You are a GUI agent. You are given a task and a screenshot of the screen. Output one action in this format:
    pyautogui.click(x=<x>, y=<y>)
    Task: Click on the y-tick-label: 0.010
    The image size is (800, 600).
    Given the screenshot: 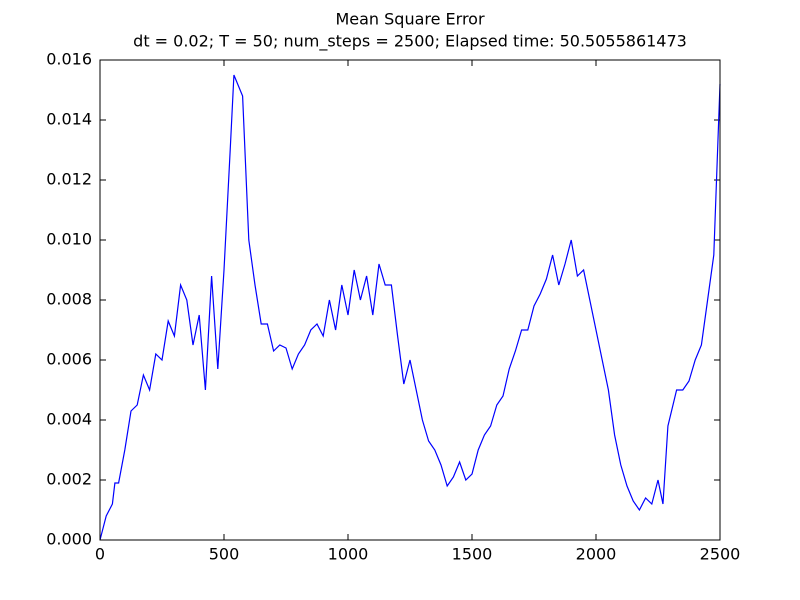 What is the action you would take?
    pyautogui.click(x=69, y=239)
    